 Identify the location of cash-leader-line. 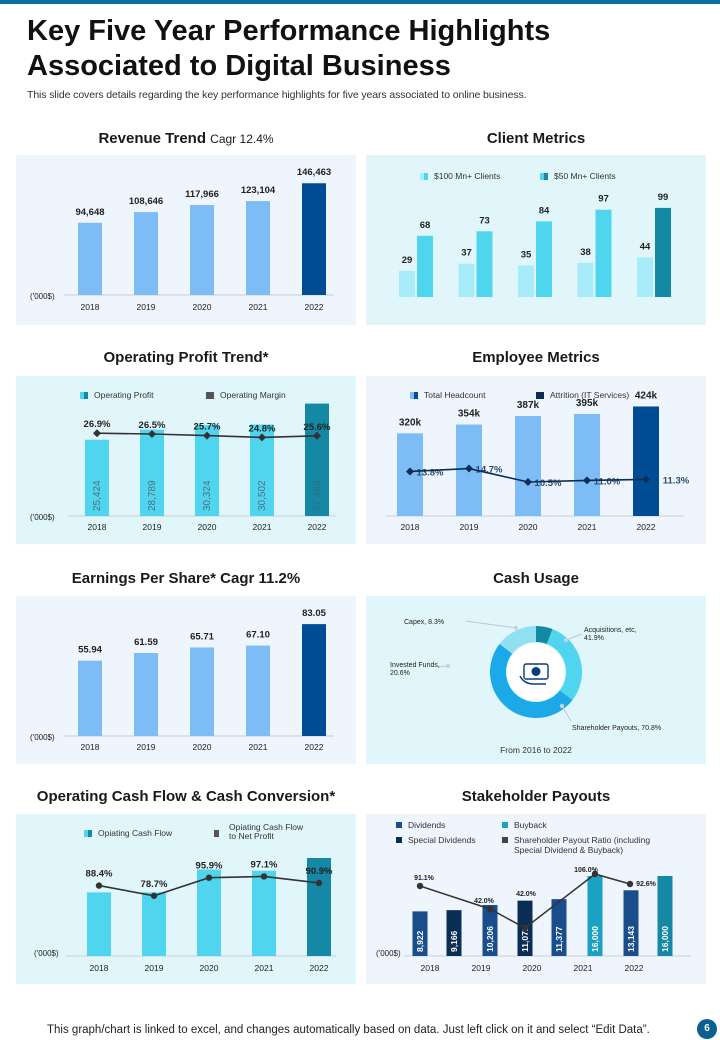
(574, 637).